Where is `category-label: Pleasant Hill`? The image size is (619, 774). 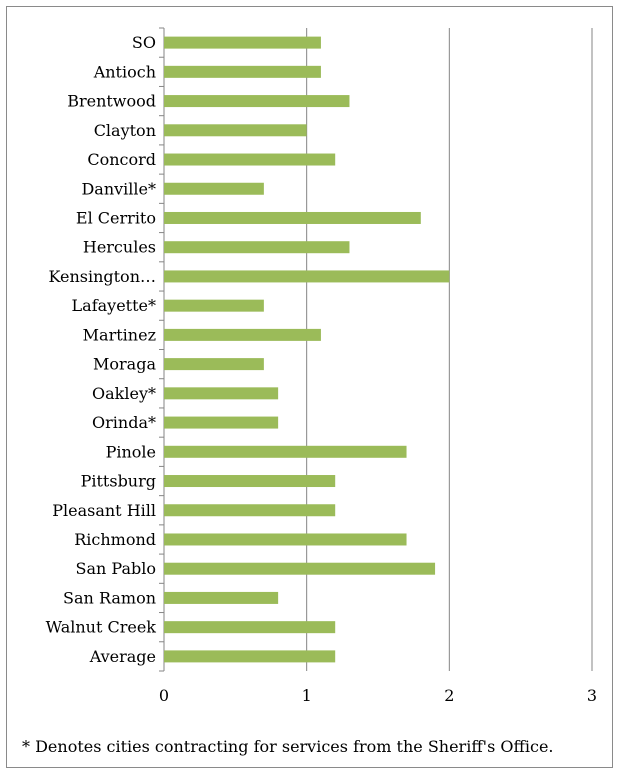
category-label: Pleasant Hill is located at coordinates (104, 510).